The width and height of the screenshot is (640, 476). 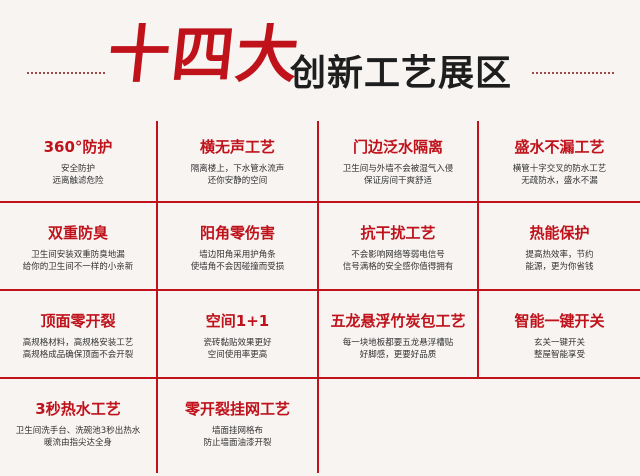 I want to click on craft-cell: 360°防护 安全防护 远离触滤危险, so click(x=79, y=162).